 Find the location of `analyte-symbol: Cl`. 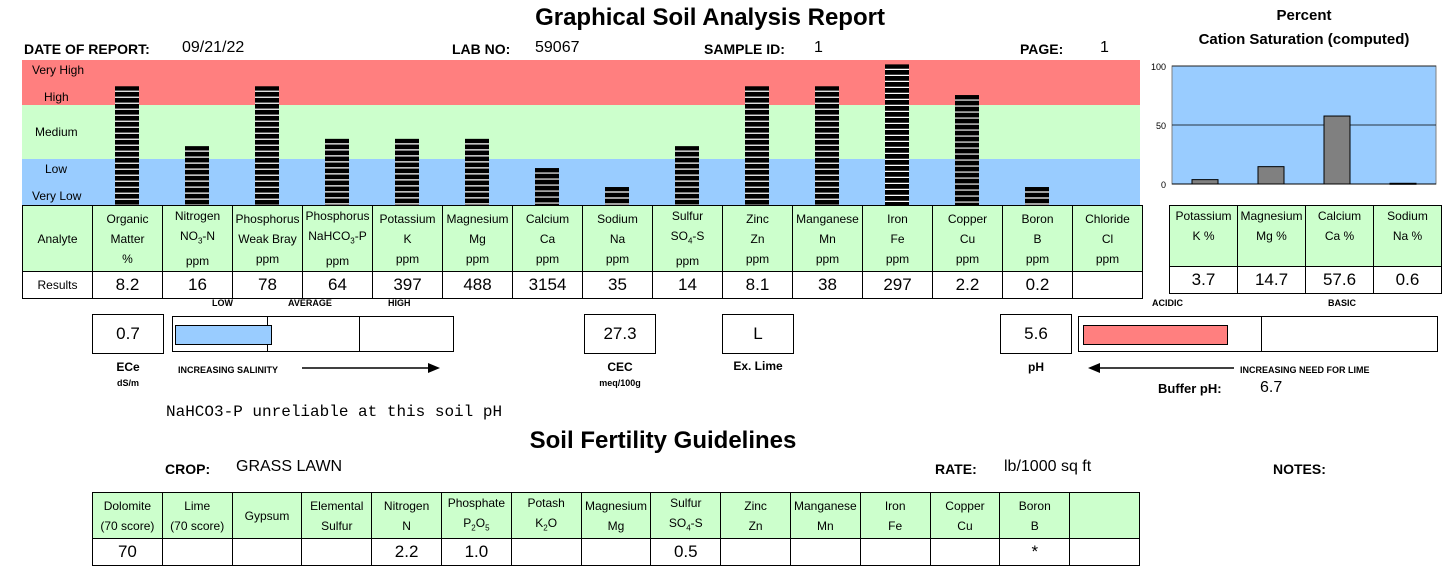

analyte-symbol: Cl is located at coordinates (1108, 239).